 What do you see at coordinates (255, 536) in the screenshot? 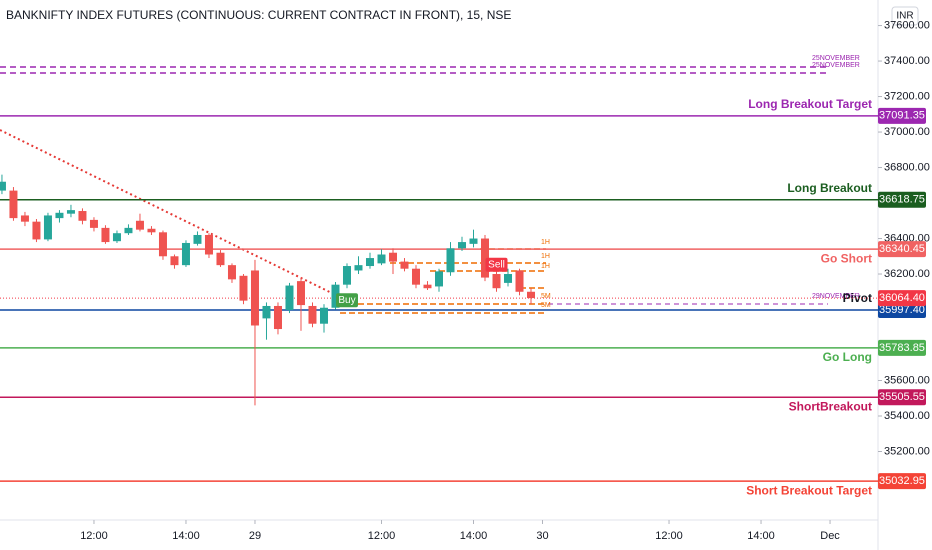
I see `x-tick-label: 29` at bounding box center [255, 536].